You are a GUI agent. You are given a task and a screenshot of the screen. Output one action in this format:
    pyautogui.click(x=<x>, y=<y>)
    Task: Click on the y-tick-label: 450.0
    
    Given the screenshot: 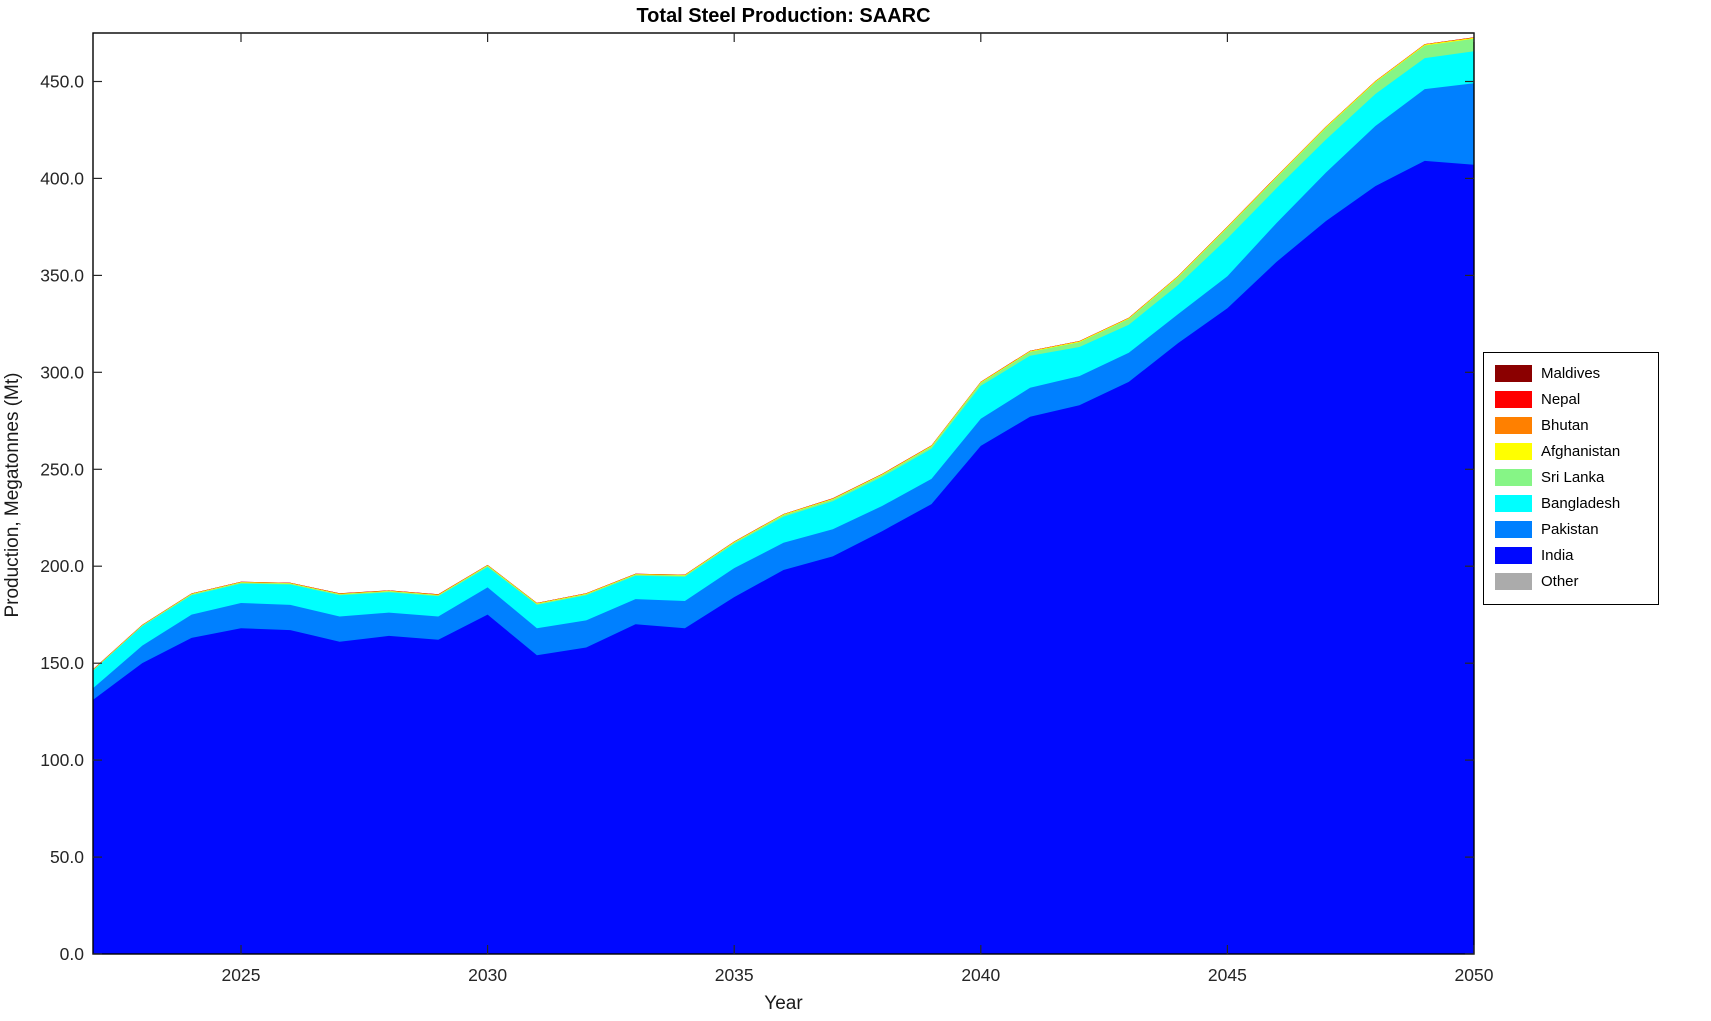 What is the action you would take?
    pyautogui.click(x=62, y=82)
    